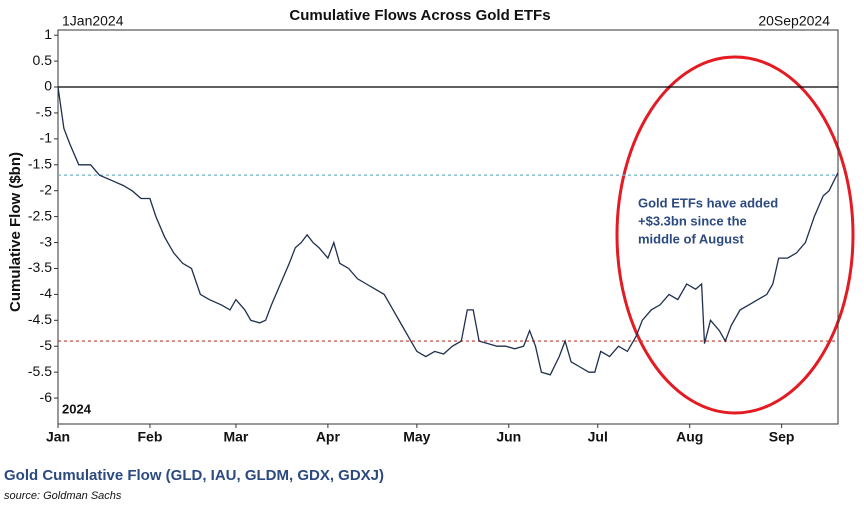  What do you see at coordinates (328, 437) in the screenshot?
I see `x-tick-label: Apr` at bounding box center [328, 437].